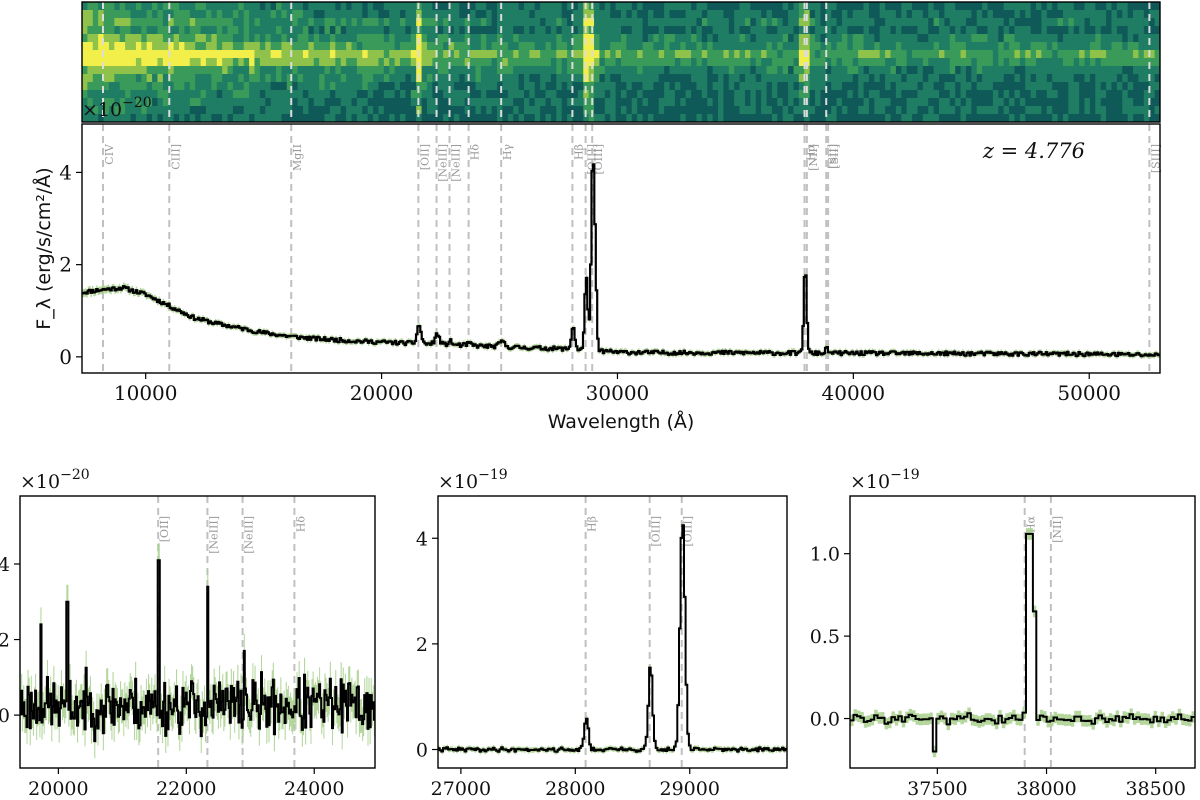  What do you see at coordinates (443, 163) in the screenshot?
I see `emission-line-label: [NeIII]` at bounding box center [443, 163].